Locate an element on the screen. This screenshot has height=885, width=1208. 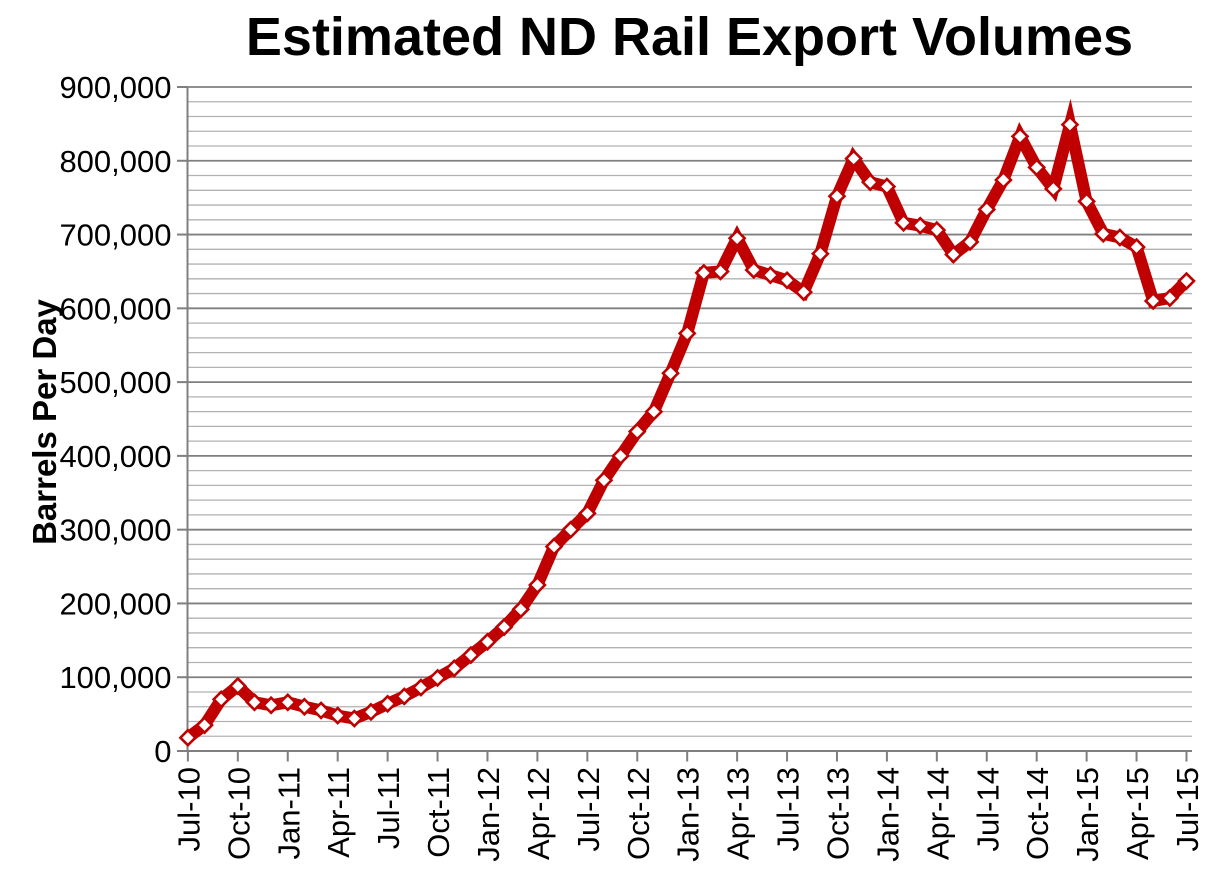
y-tick-label: 200,000 is located at coordinates (115, 603).